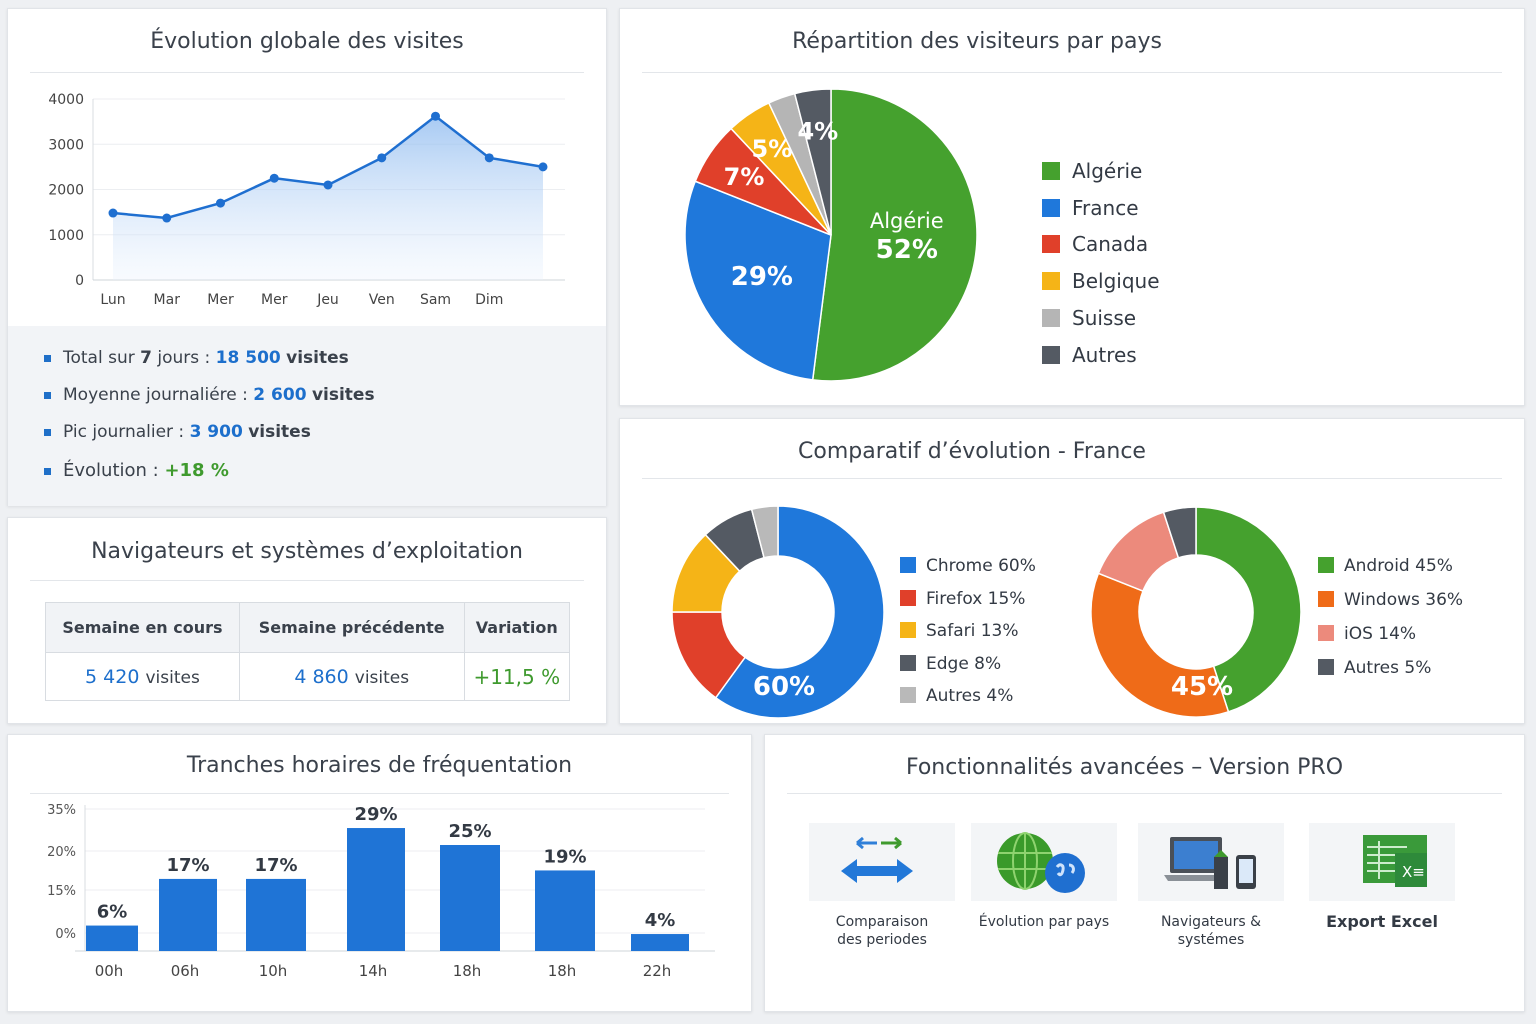 This screenshot has height=1024, width=1536. What do you see at coordinates (1107, 171) in the screenshot?
I see `legend-label: Algérie` at bounding box center [1107, 171].